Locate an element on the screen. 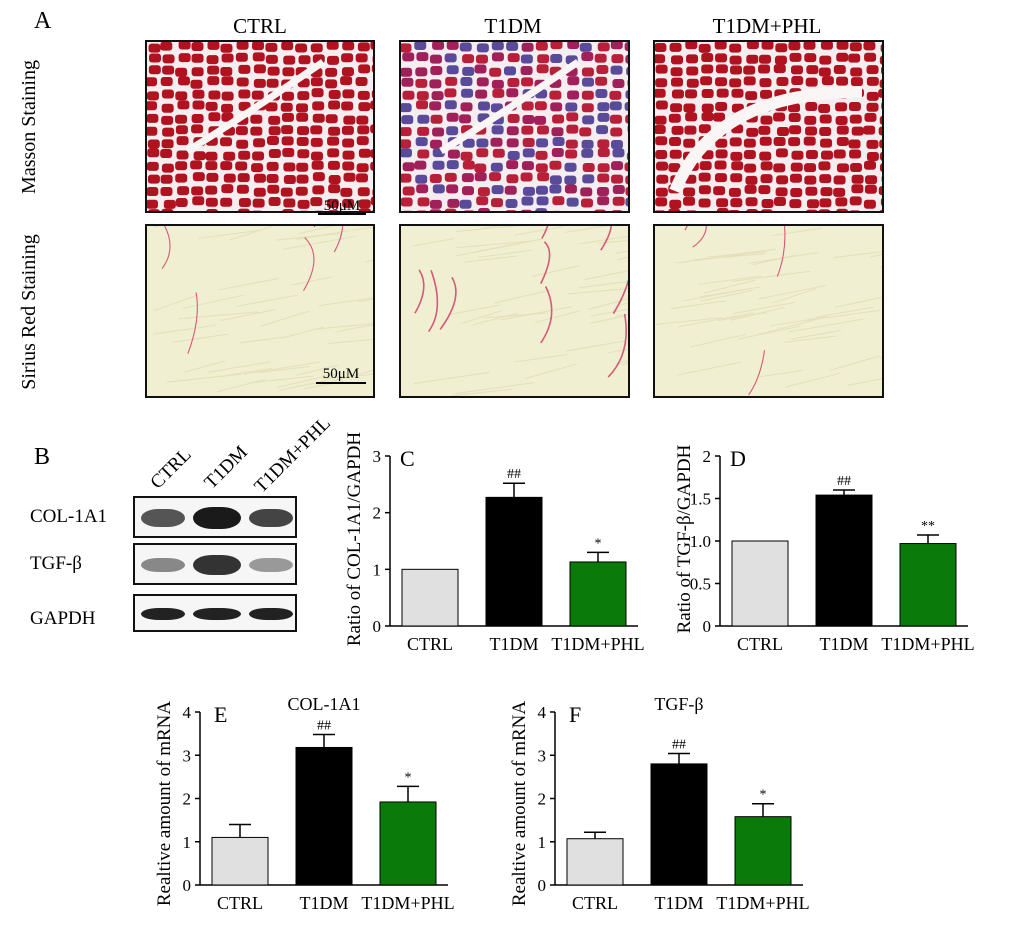 The width and height of the screenshot is (1020, 930). sirius-scale-bar: 50μM is located at coordinates (341, 375).